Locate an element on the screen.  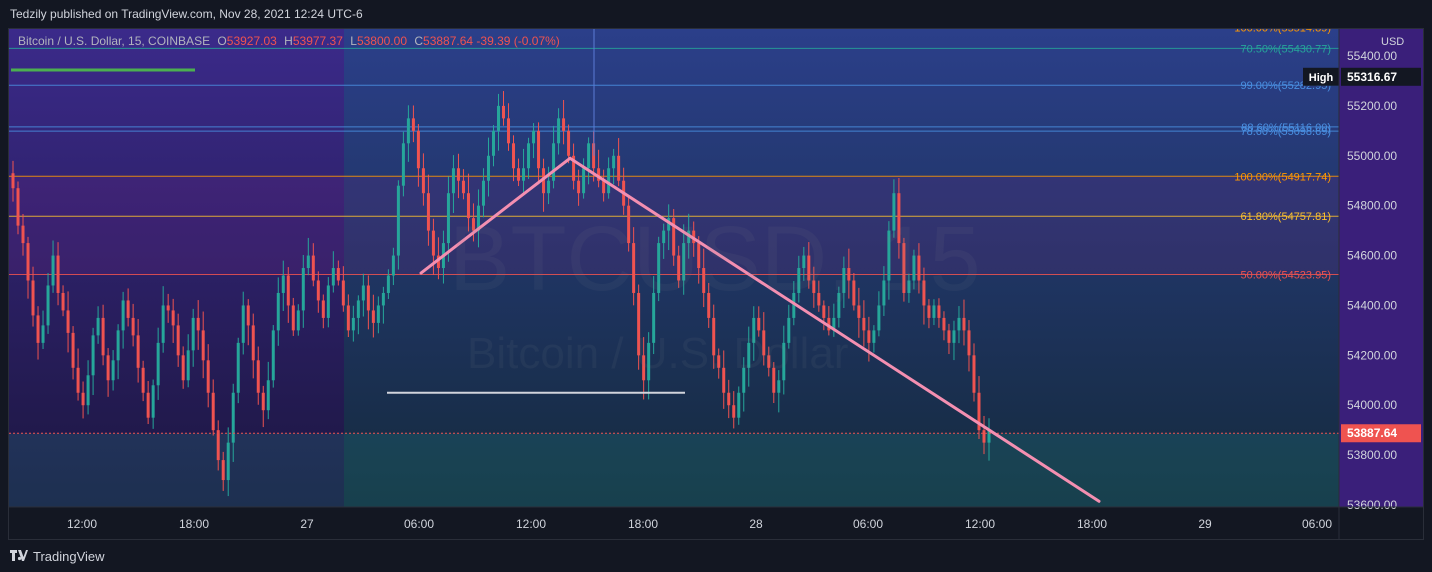
close-value: 53887.64 is located at coordinates (448, 41).